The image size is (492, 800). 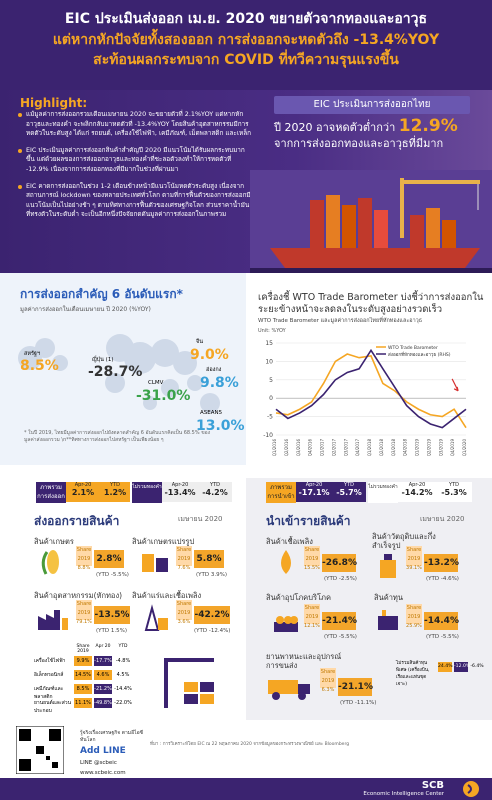 What do you see at coordinates (269, 343) in the screenshot?
I see `y-tick-label: 15` at bounding box center [269, 343].